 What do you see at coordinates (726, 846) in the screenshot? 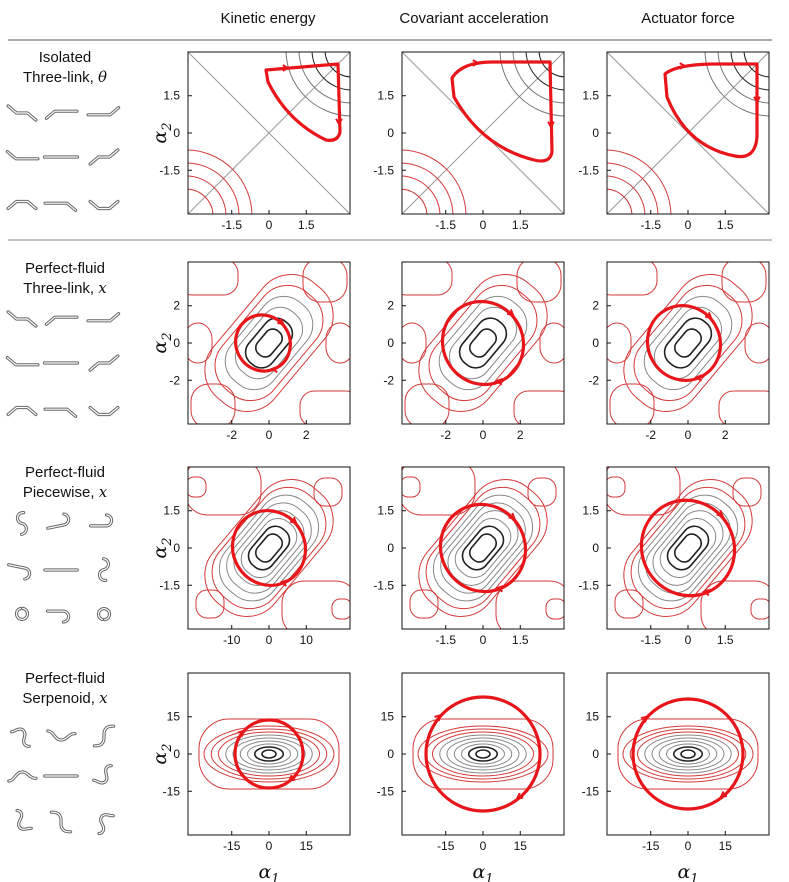
I see `x-tick-label: 15` at bounding box center [726, 846].